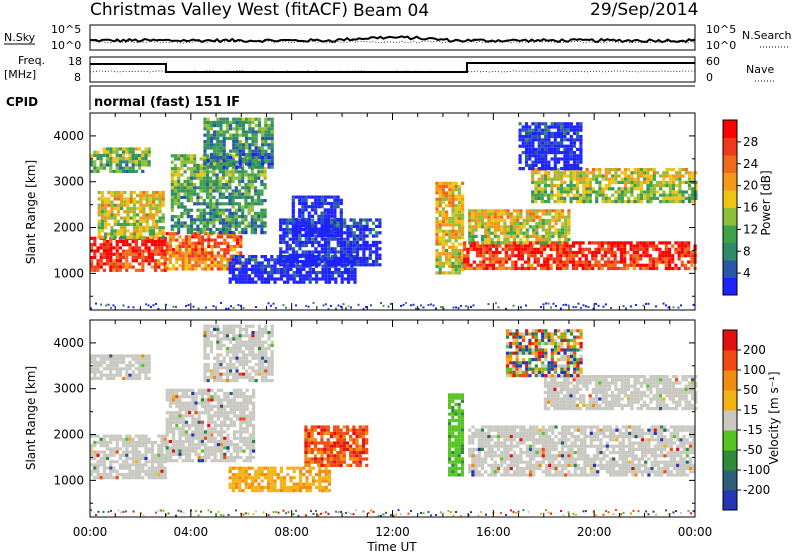 The width and height of the screenshot is (800, 554). What do you see at coordinates (767, 35) in the screenshot?
I see `nsearch-label: N.Search` at bounding box center [767, 35].